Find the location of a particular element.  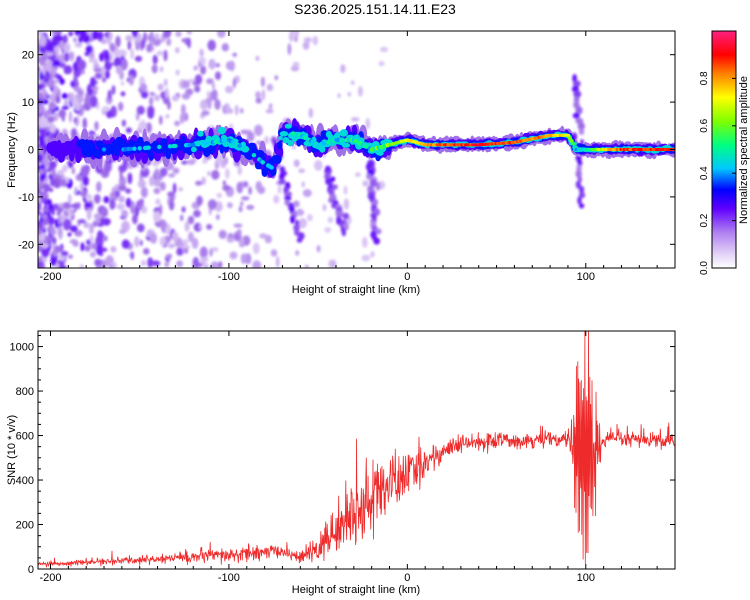

spectrogram-ytick-label: 20 is located at coordinates (28, 56).